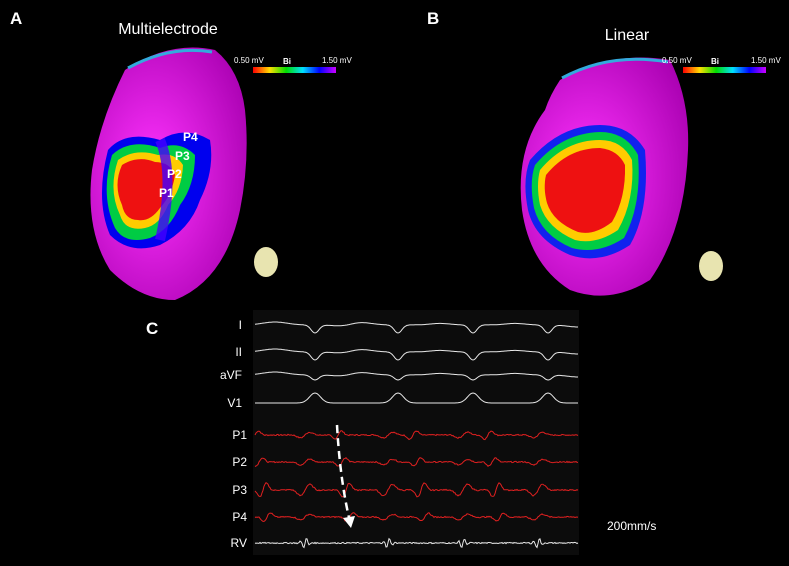 The image size is (789, 566). What do you see at coordinates (239, 462) in the screenshot?
I see `lead-label: P2` at bounding box center [239, 462].